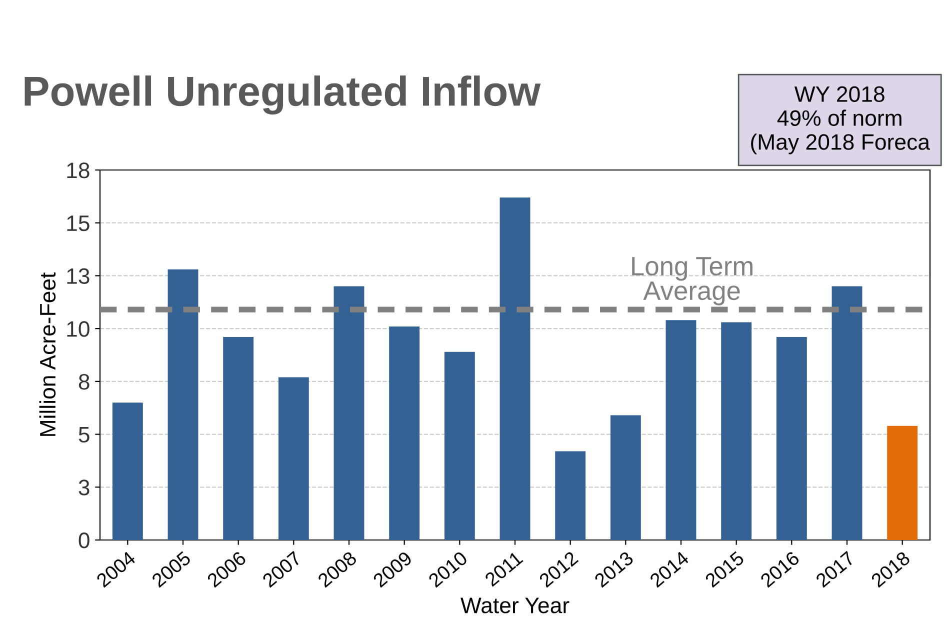 Image resolution: width=945 pixels, height=640 pixels. Describe the element at coordinates (78, 170) in the screenshot. I see `y-tick-label: 18` at that location.